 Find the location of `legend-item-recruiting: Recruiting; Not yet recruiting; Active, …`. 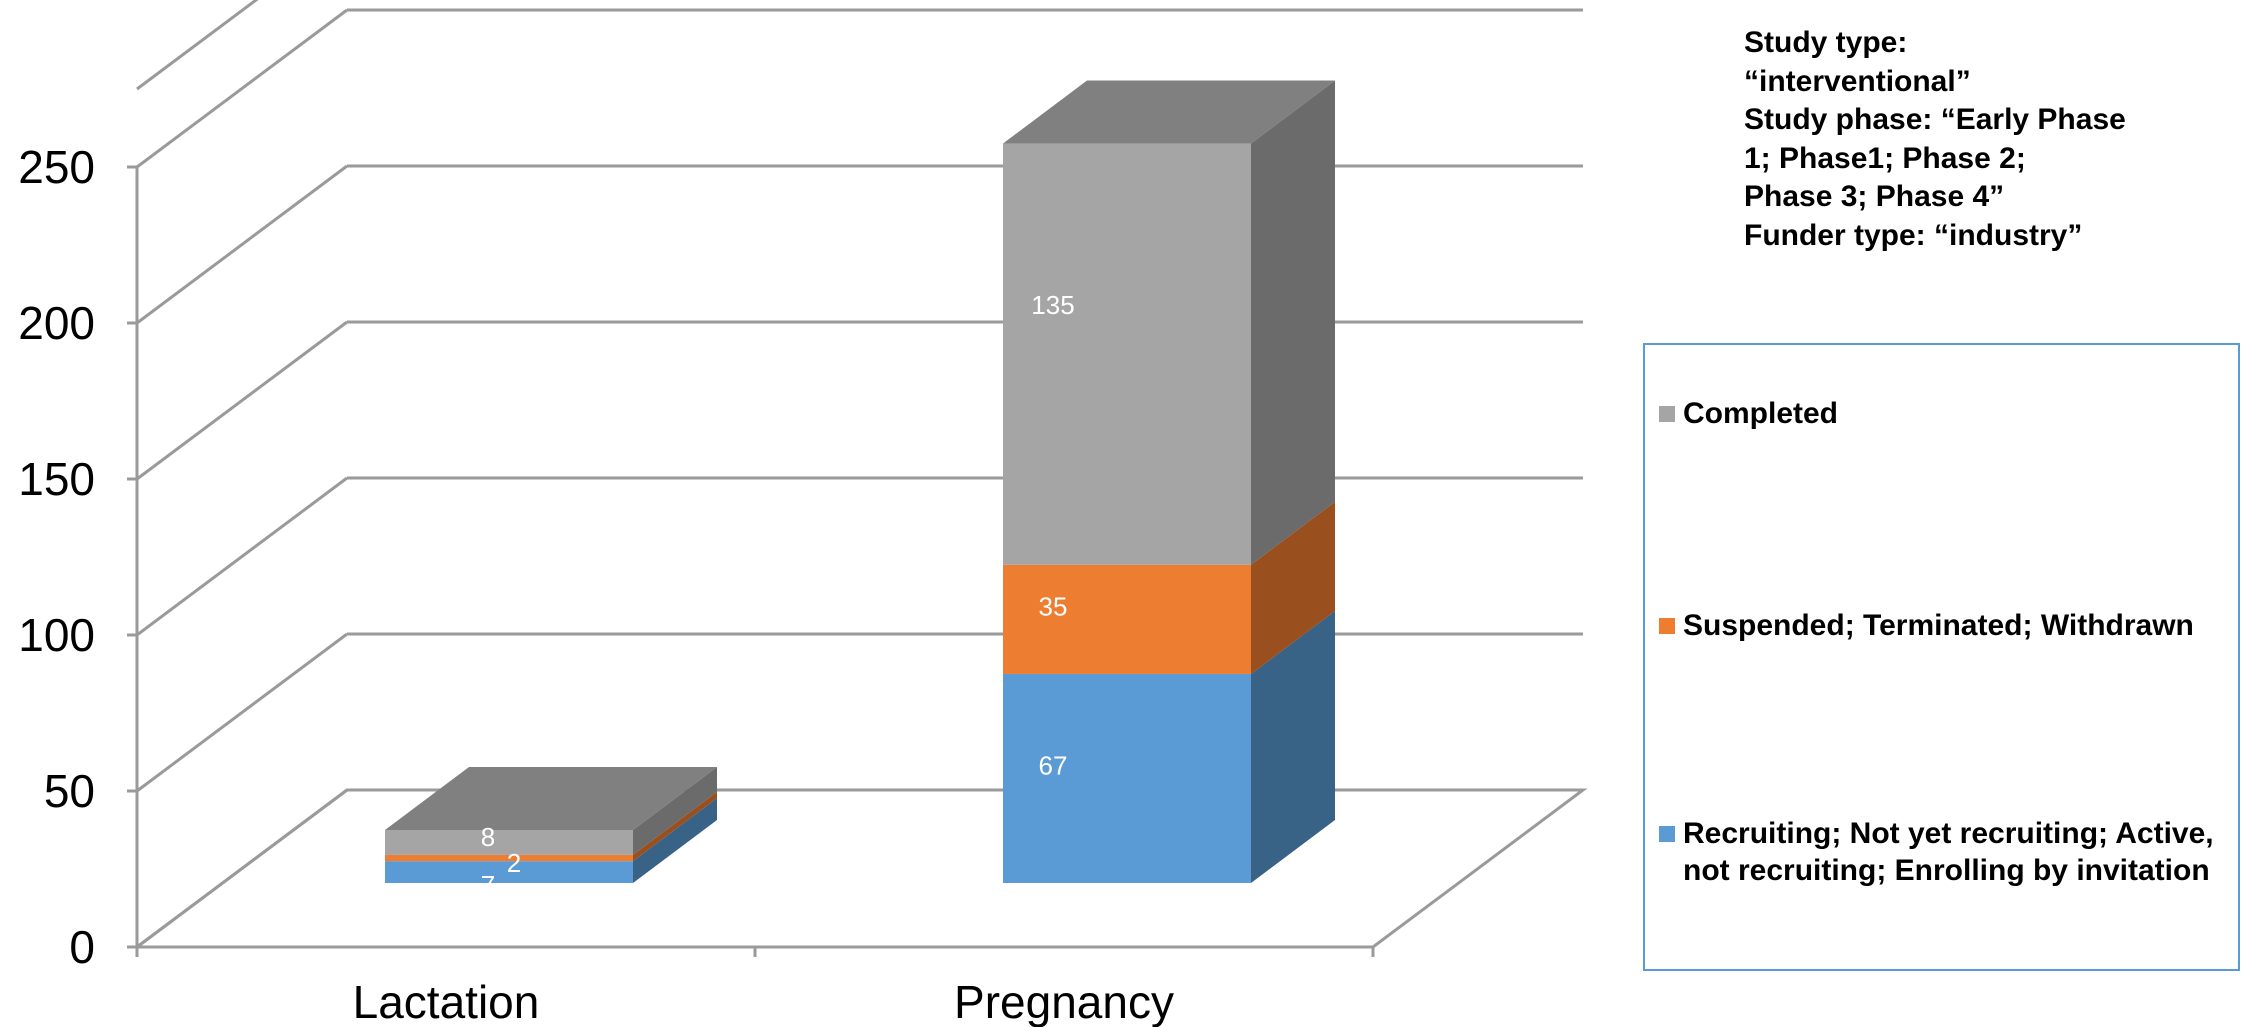

legend-item-recruiting: Recruiting; Not yet recruiting; Active, … is located at coordinates (1944, 852).